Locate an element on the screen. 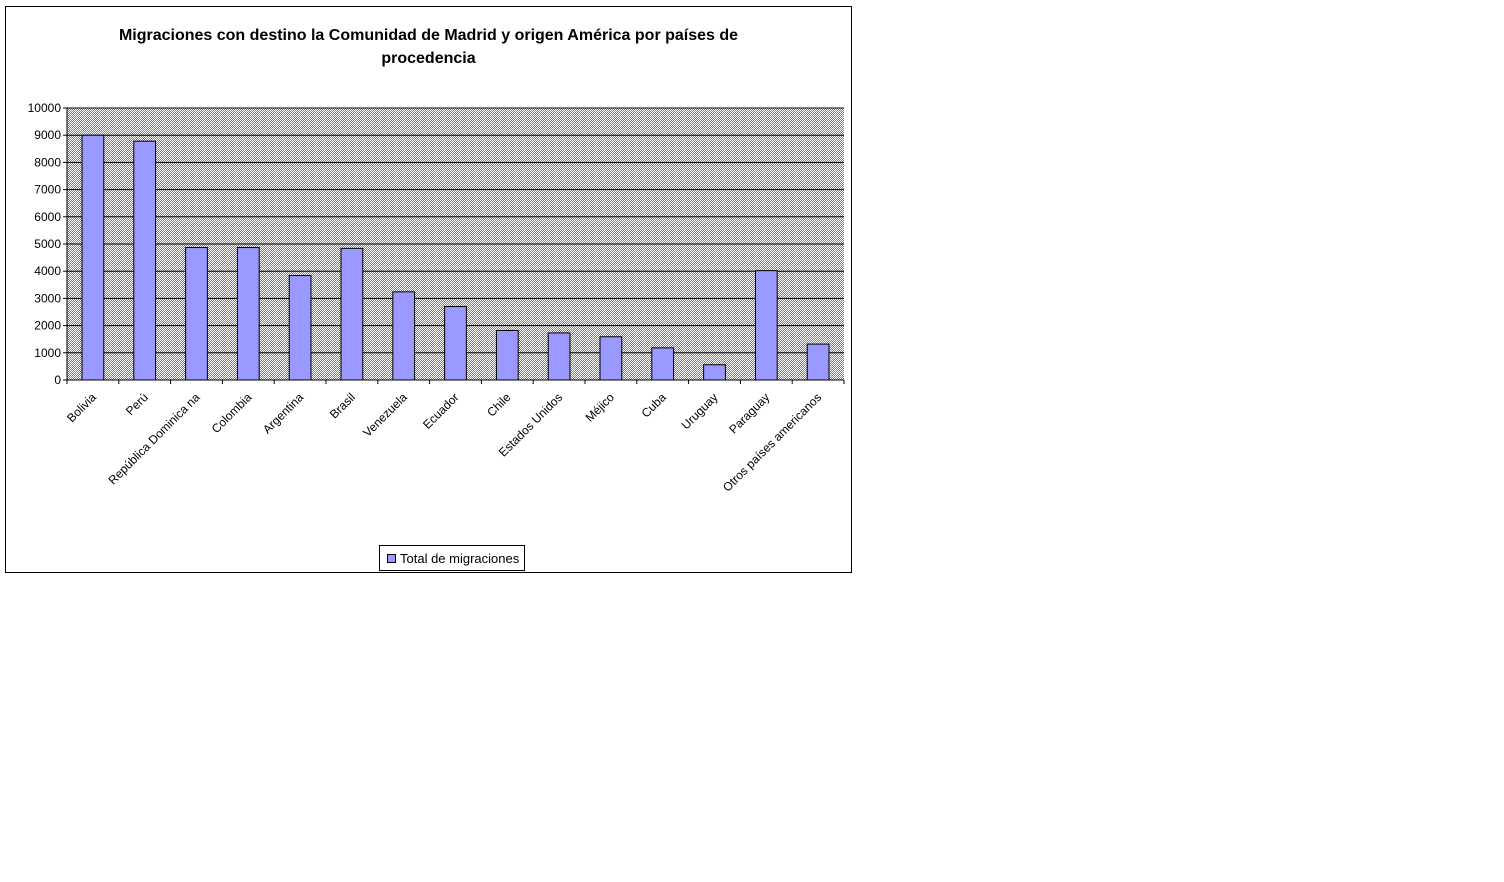  x-tick-label: Colombia is located at coordinates (232, 413).